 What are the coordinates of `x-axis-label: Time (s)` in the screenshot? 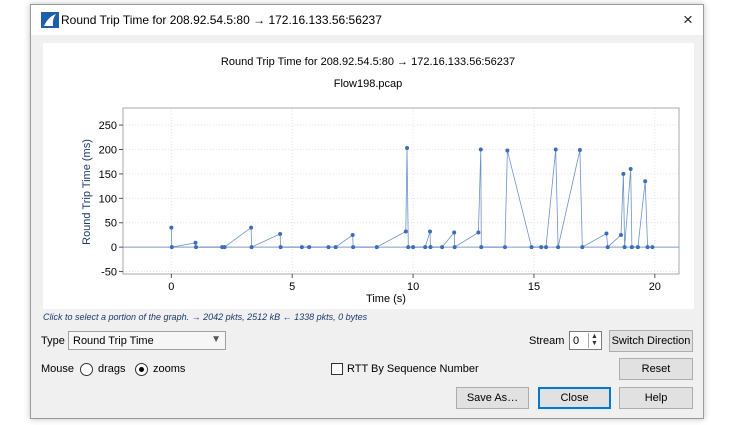 It's located at (386, 299).